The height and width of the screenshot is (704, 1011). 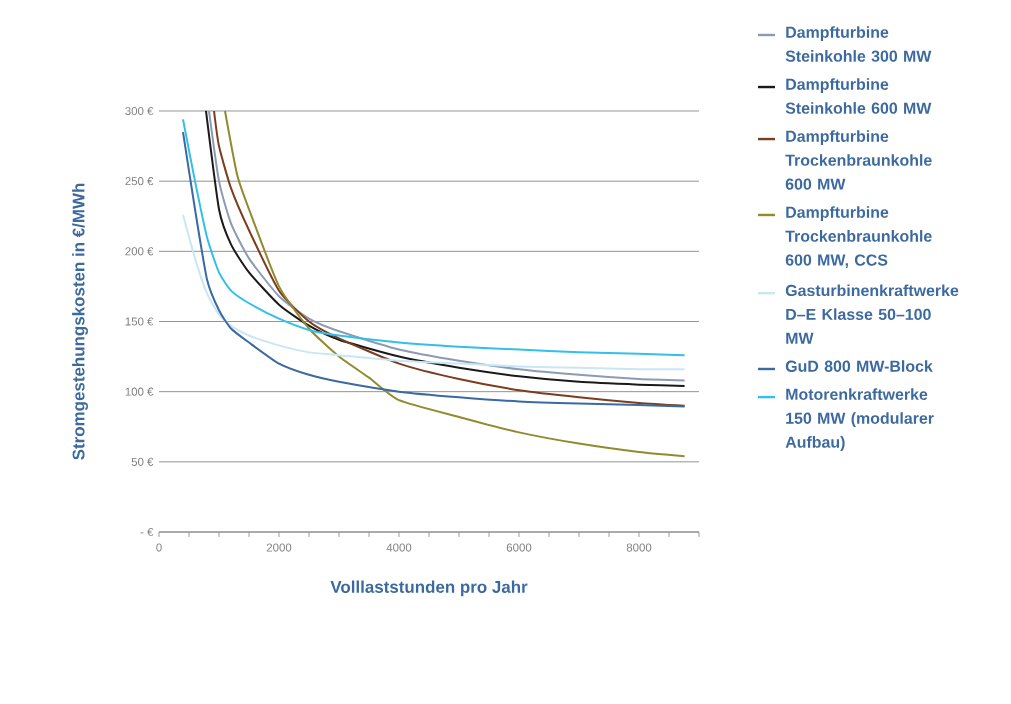 I want to click on y-tick-label: - €, so click(x=147, y=532).